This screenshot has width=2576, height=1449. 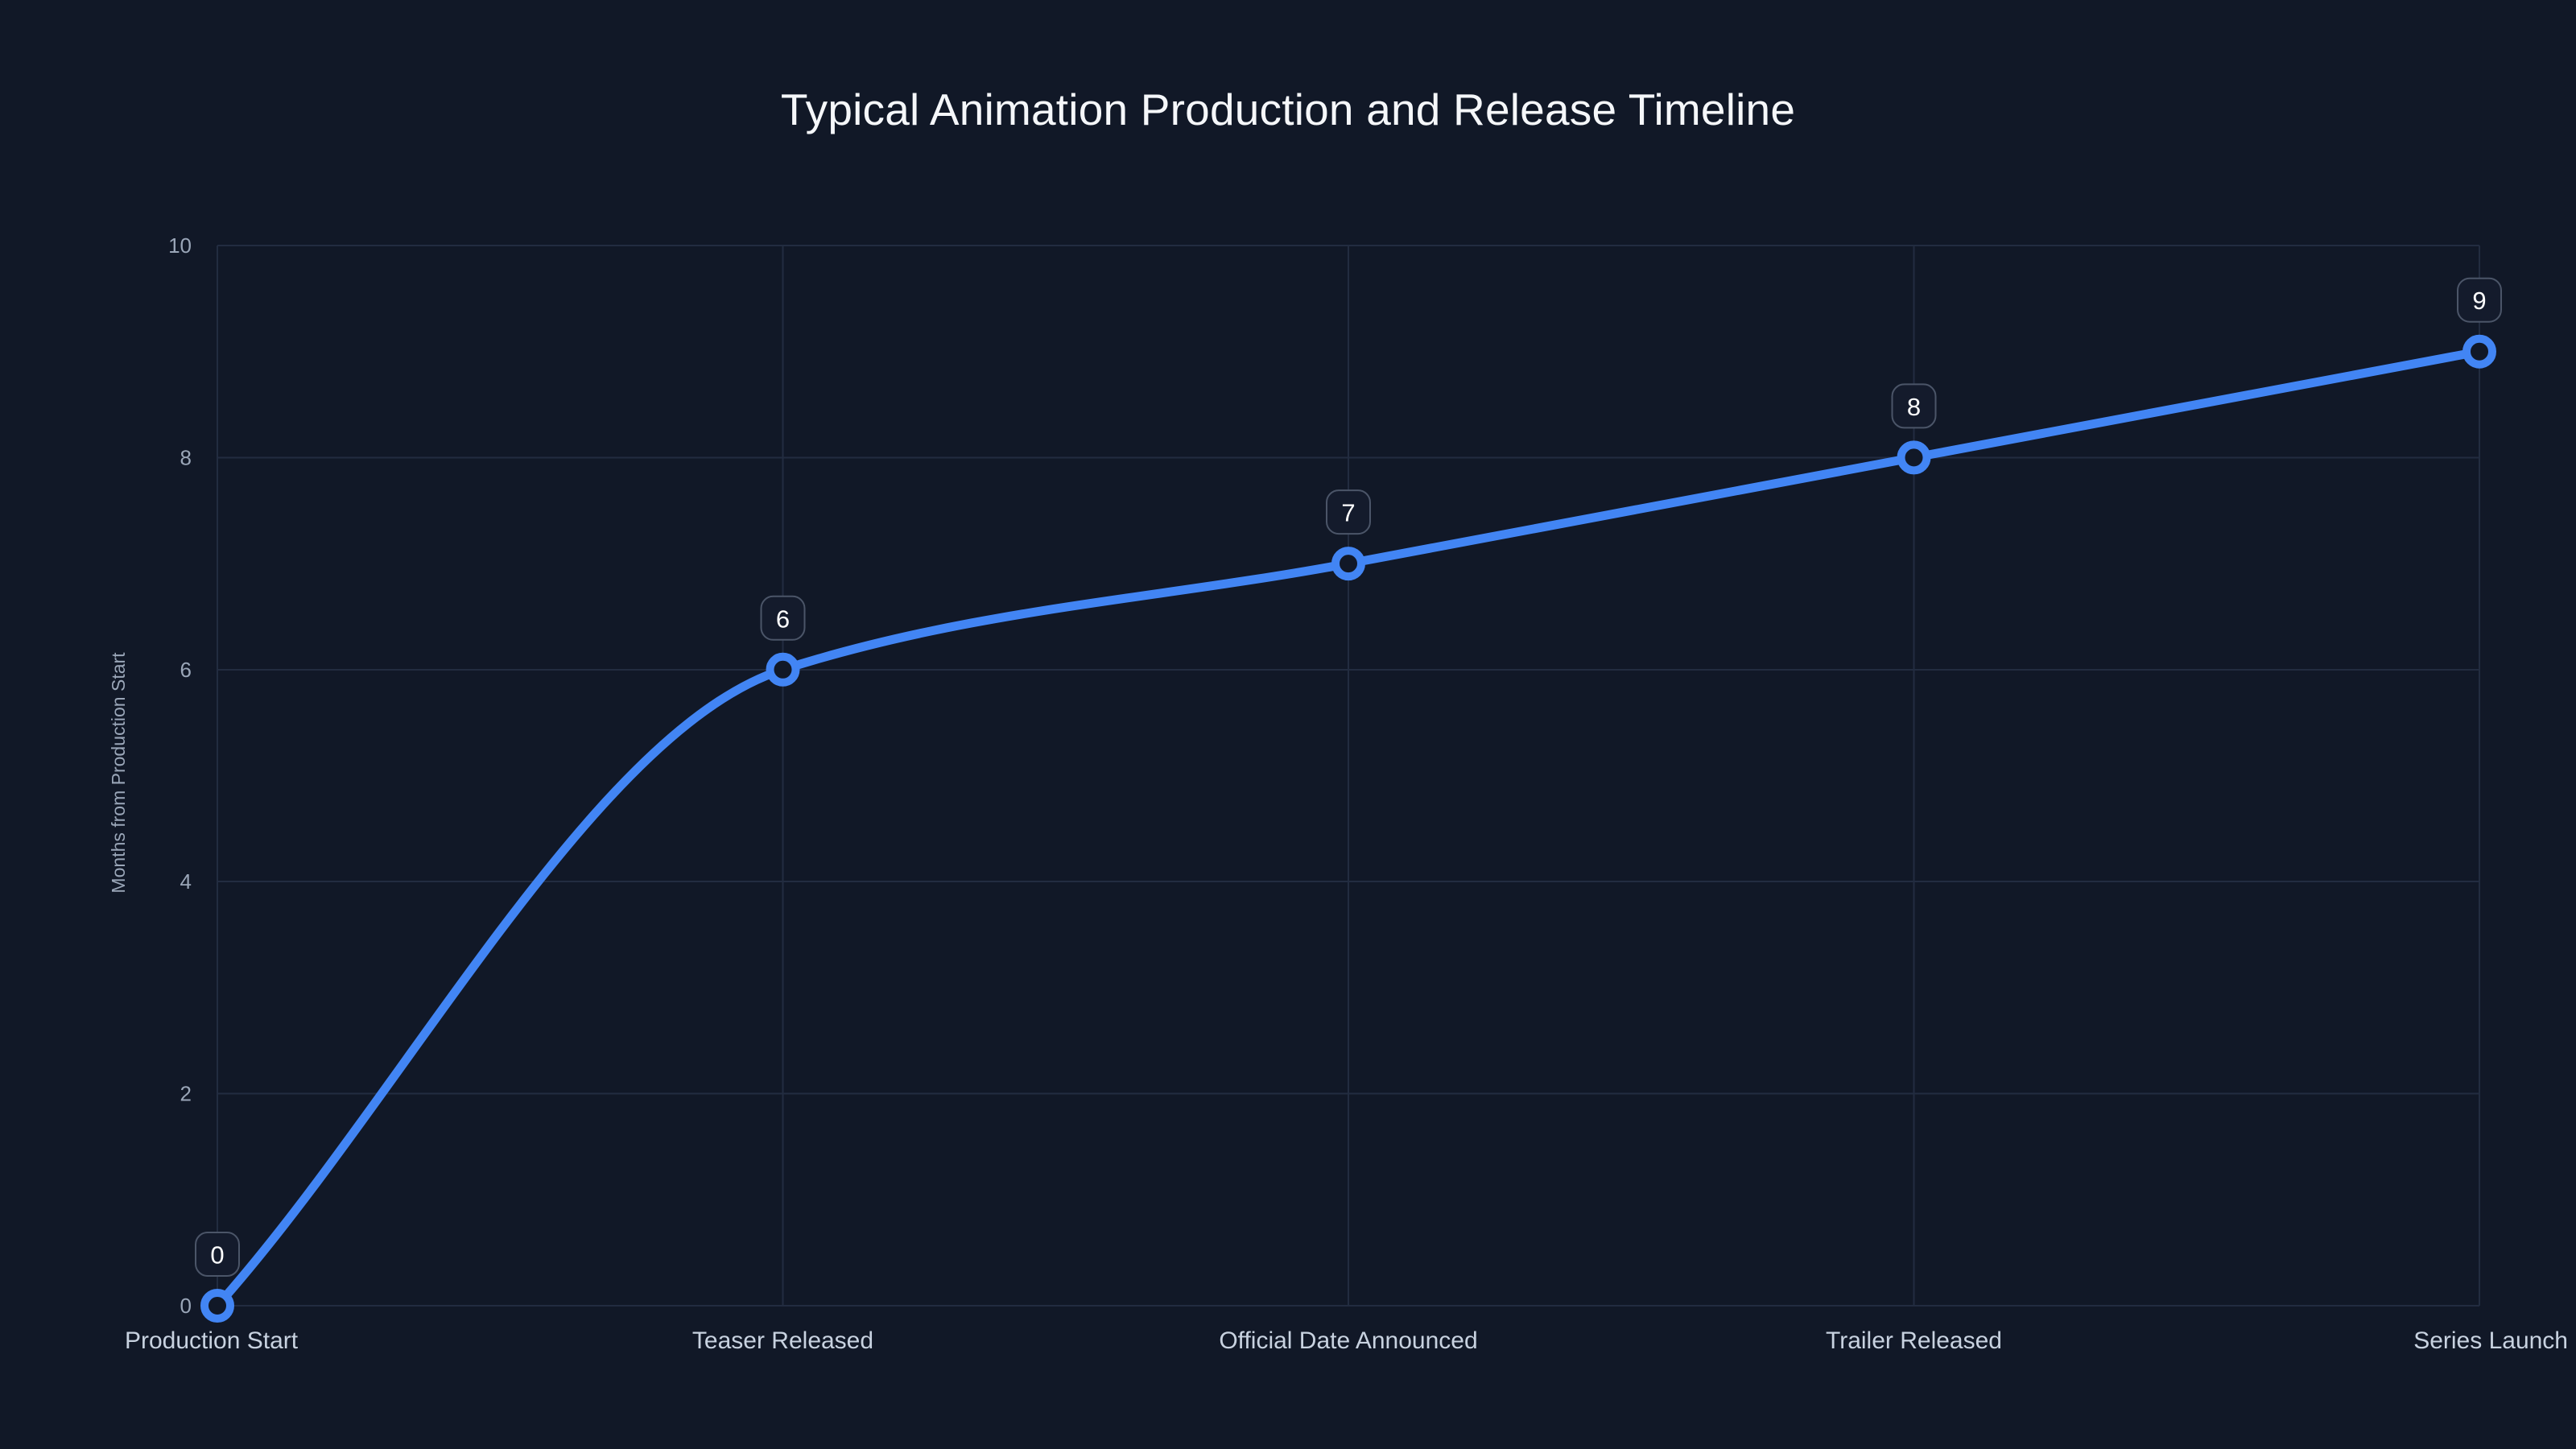 I want to click on x-axis-tick-label: Official Date Announced, so click(x=1348, y=1340).